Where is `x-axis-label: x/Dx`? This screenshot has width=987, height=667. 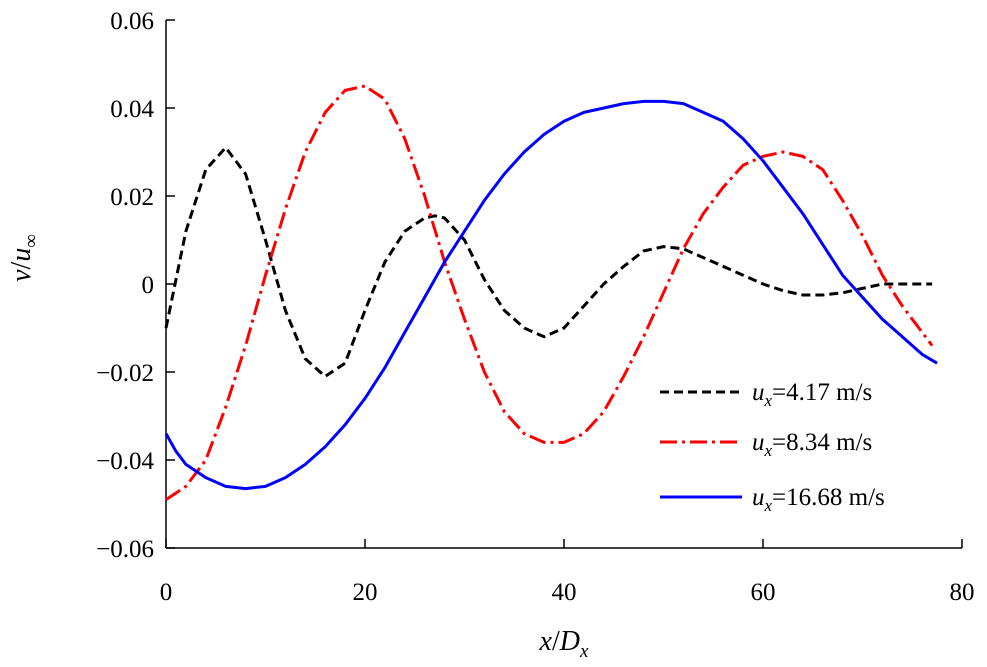
x-axis-label: x/Dx is located at coordinates (564, 644).